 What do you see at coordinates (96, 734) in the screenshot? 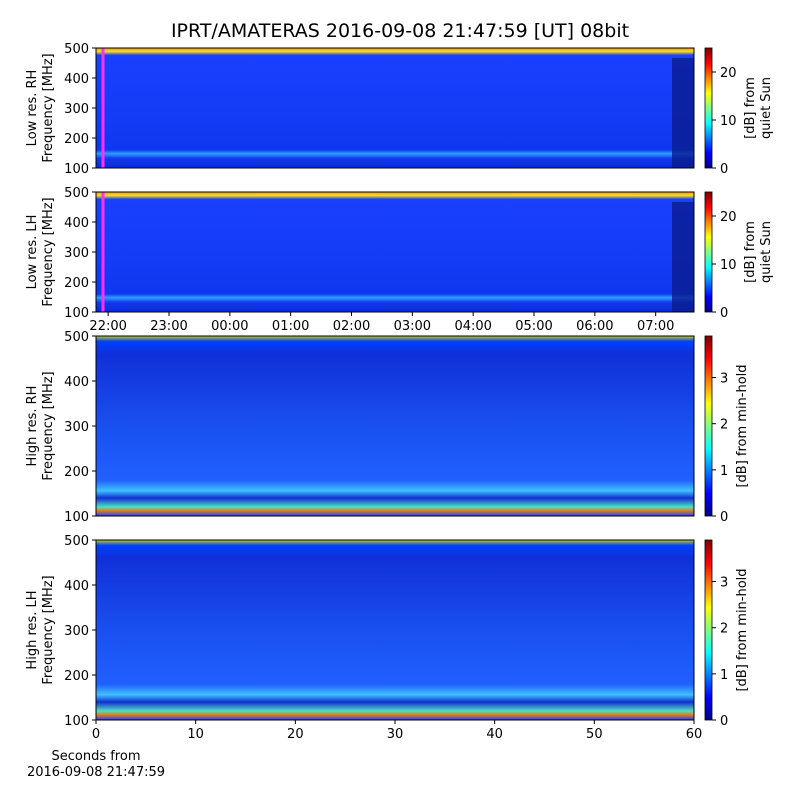
I see `x-tick-label: 0` at bounding box center [96, 734].